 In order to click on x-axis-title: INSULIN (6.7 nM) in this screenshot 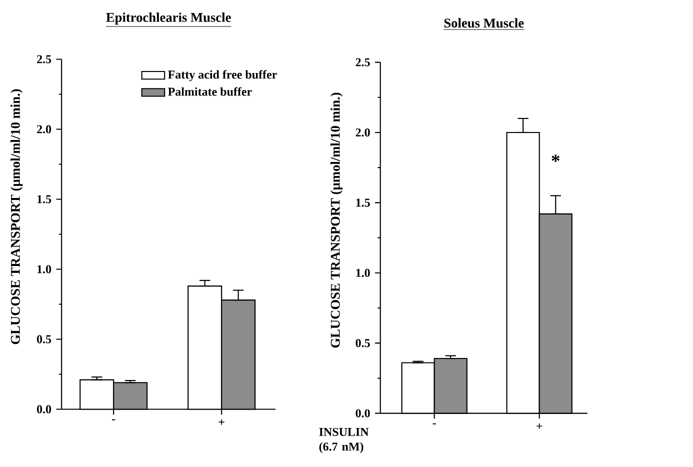, I will do `click(344, 441)`.